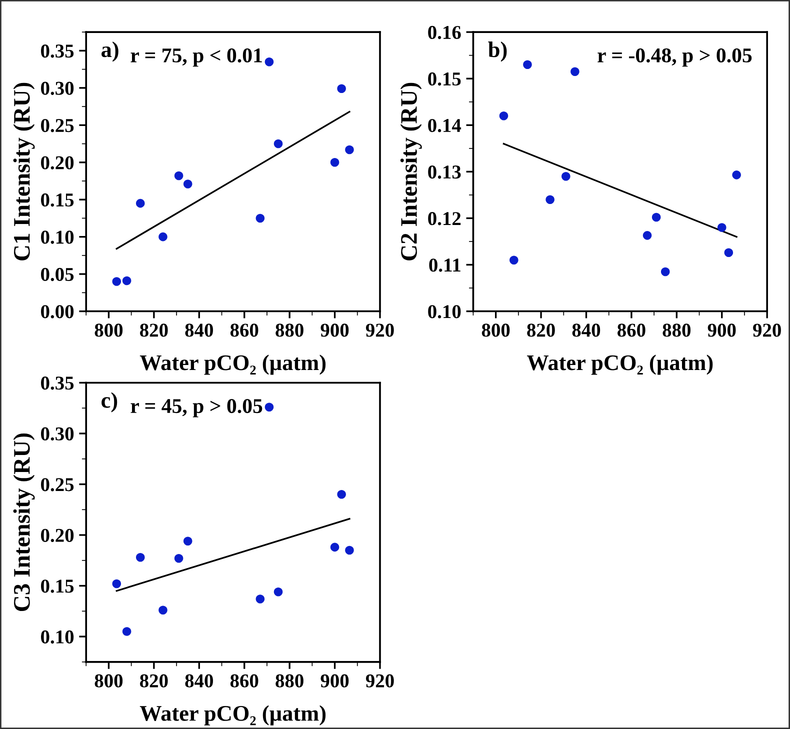 The height and width of the screenshot is (729, 790). I want to click on annotation: r = 75, p < 0.01, so click(196, 57).